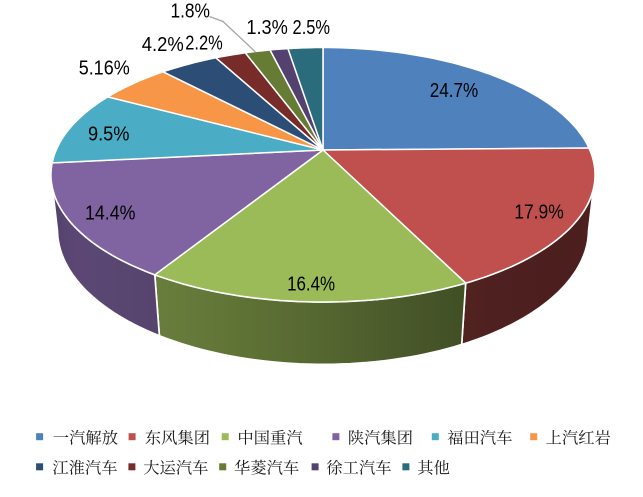 The height and width of the screenshot is (497, 643). What do you see at coordinates (110, 213) in the screenshot?
I see `svg-text: 14.4%` at bounding box center [110, 213].